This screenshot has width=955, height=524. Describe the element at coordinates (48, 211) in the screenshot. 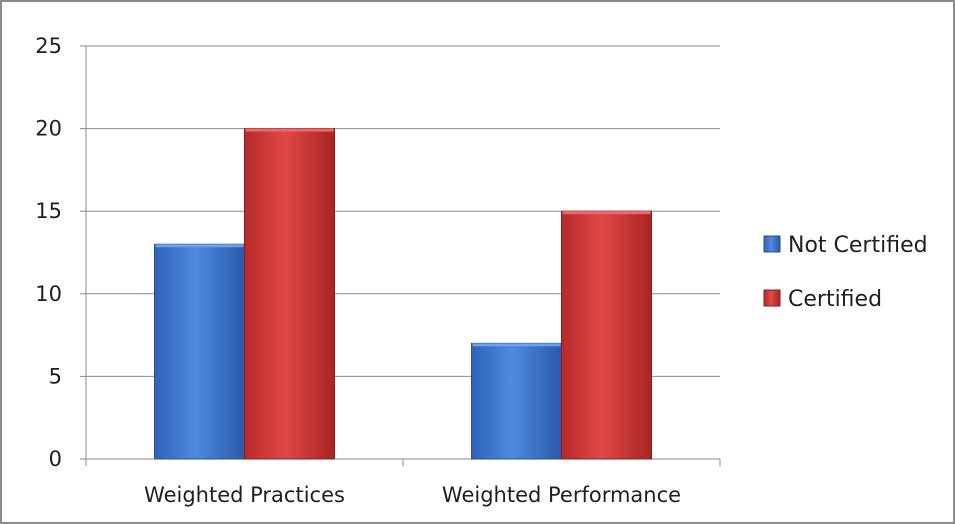

I see `y-tick-label: 15` at that location.